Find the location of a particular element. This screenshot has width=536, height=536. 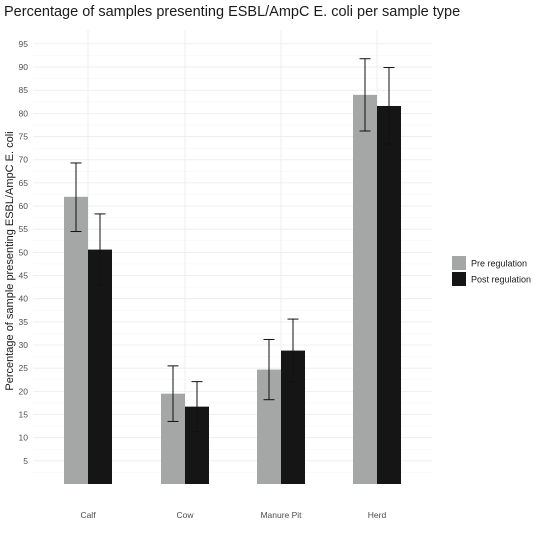

x-tick-label: Herd is located at coordinates (377, 515).